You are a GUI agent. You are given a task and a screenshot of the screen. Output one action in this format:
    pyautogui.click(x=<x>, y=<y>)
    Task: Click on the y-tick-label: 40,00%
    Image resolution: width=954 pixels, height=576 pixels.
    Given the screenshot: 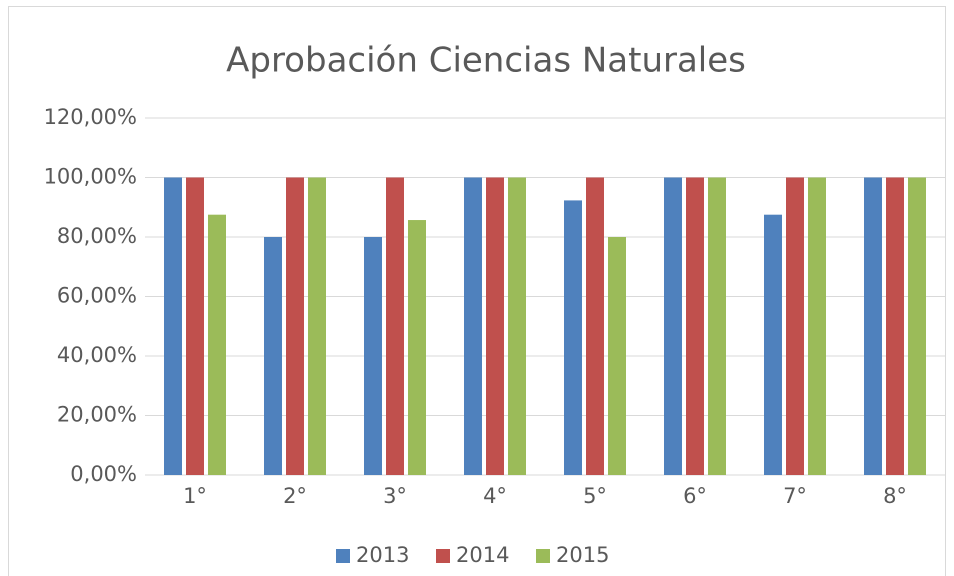 What is the action you would take?
    pyautogui.click(x=97, y=355)
    